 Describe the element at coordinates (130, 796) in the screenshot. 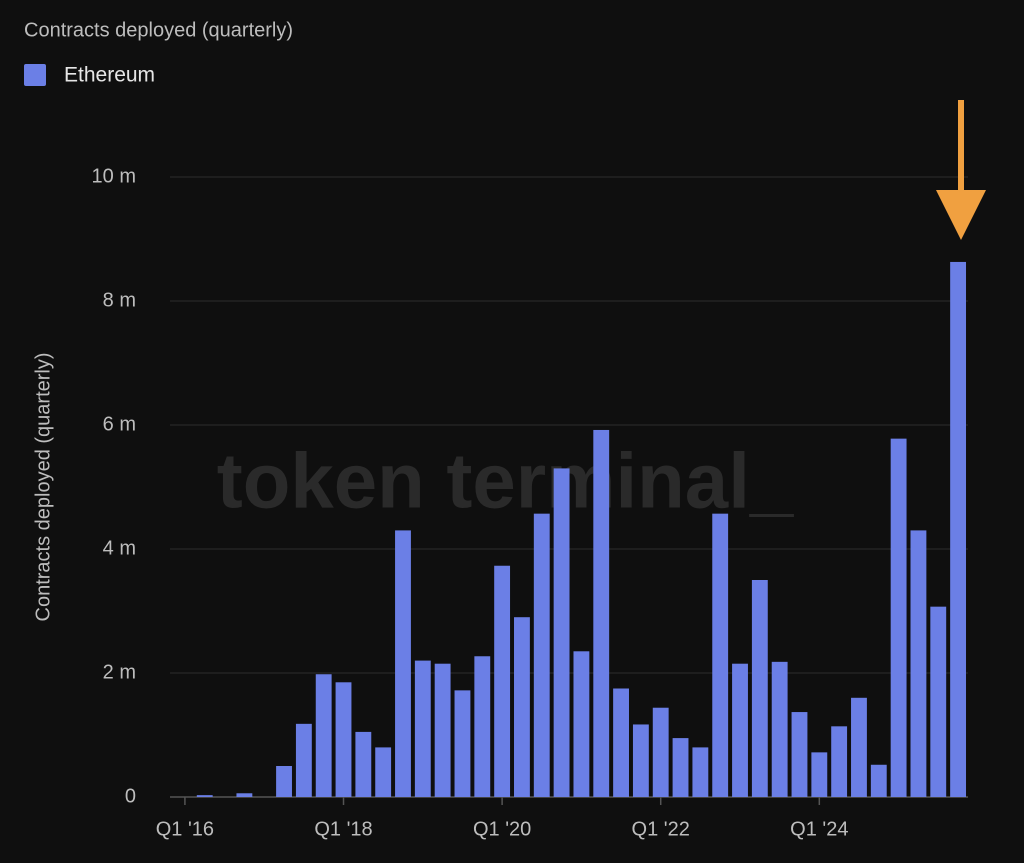

I see `y-tick-label: 0` at that location.